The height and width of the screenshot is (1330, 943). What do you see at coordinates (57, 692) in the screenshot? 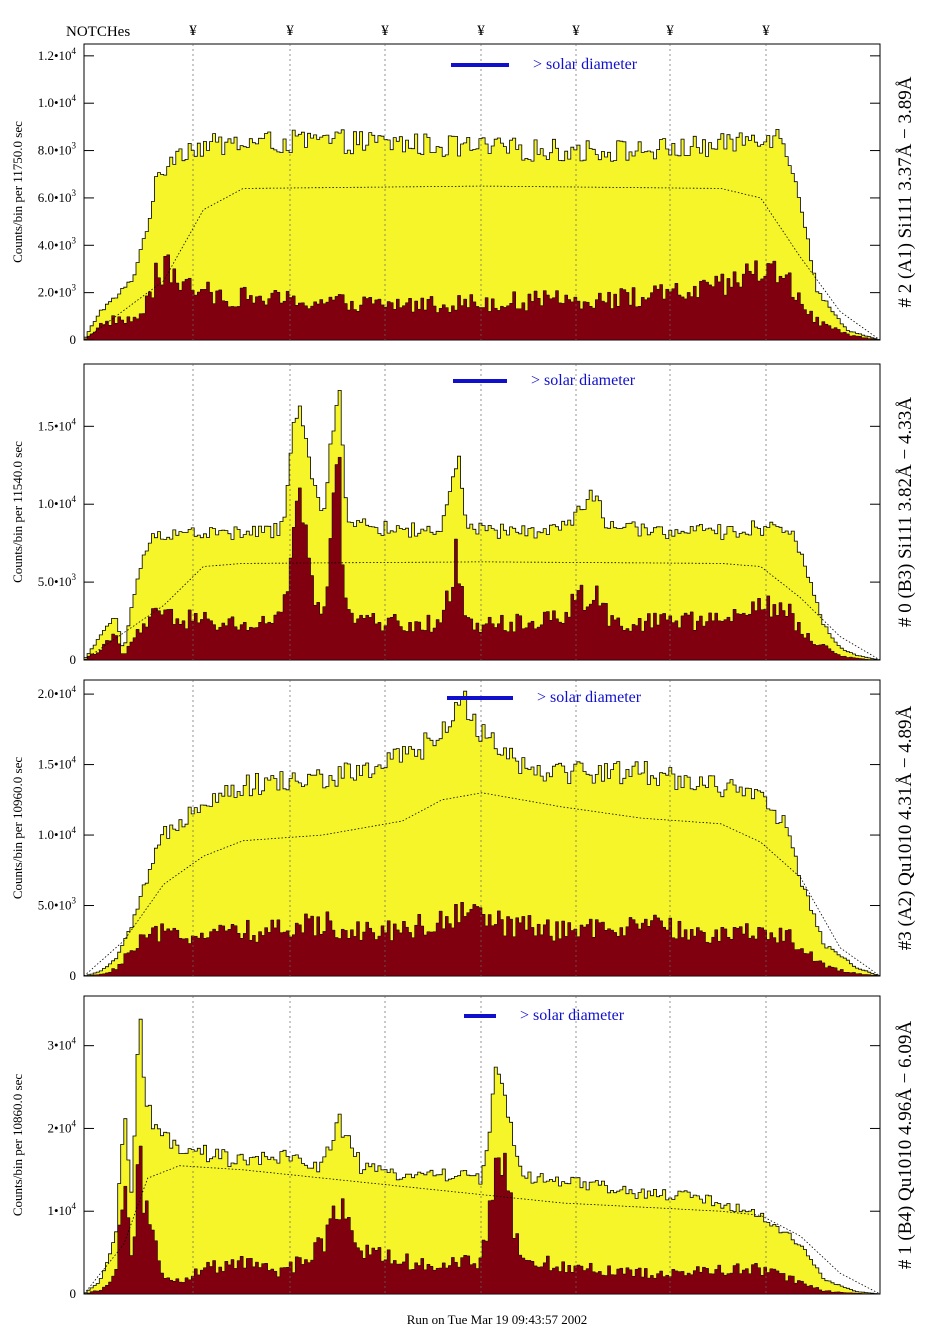
I see `y-tick-label: 2.0•104` at bounding box center [57, 692].